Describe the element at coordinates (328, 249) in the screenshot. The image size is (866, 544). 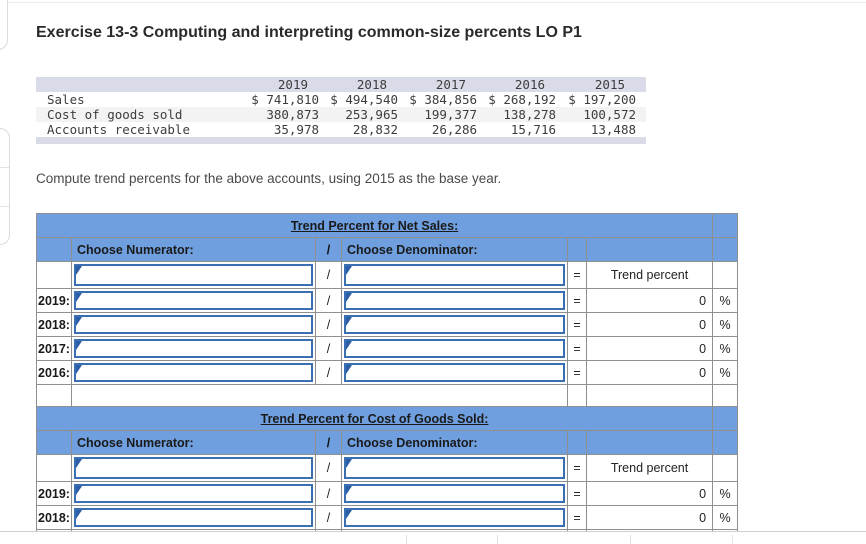
I see `slash-header: /` at that location.